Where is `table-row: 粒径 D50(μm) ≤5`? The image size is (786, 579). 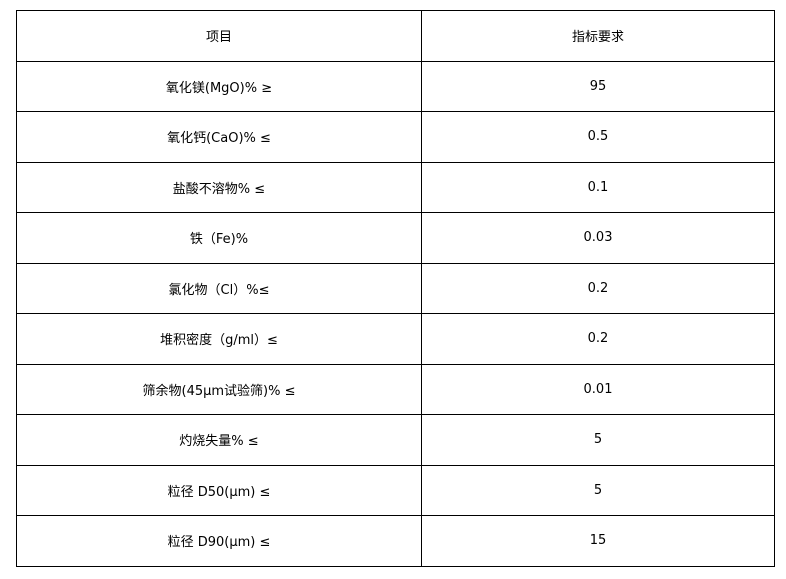 table-row: 粒径 D50(μm) ≤5 is located at coordinates (395, 490).